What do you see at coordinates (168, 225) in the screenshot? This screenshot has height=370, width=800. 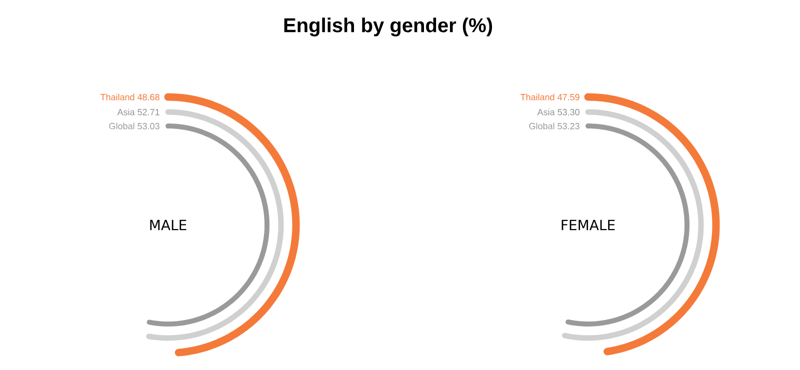 I see `text: MALE` at bounding box center [168, 225].